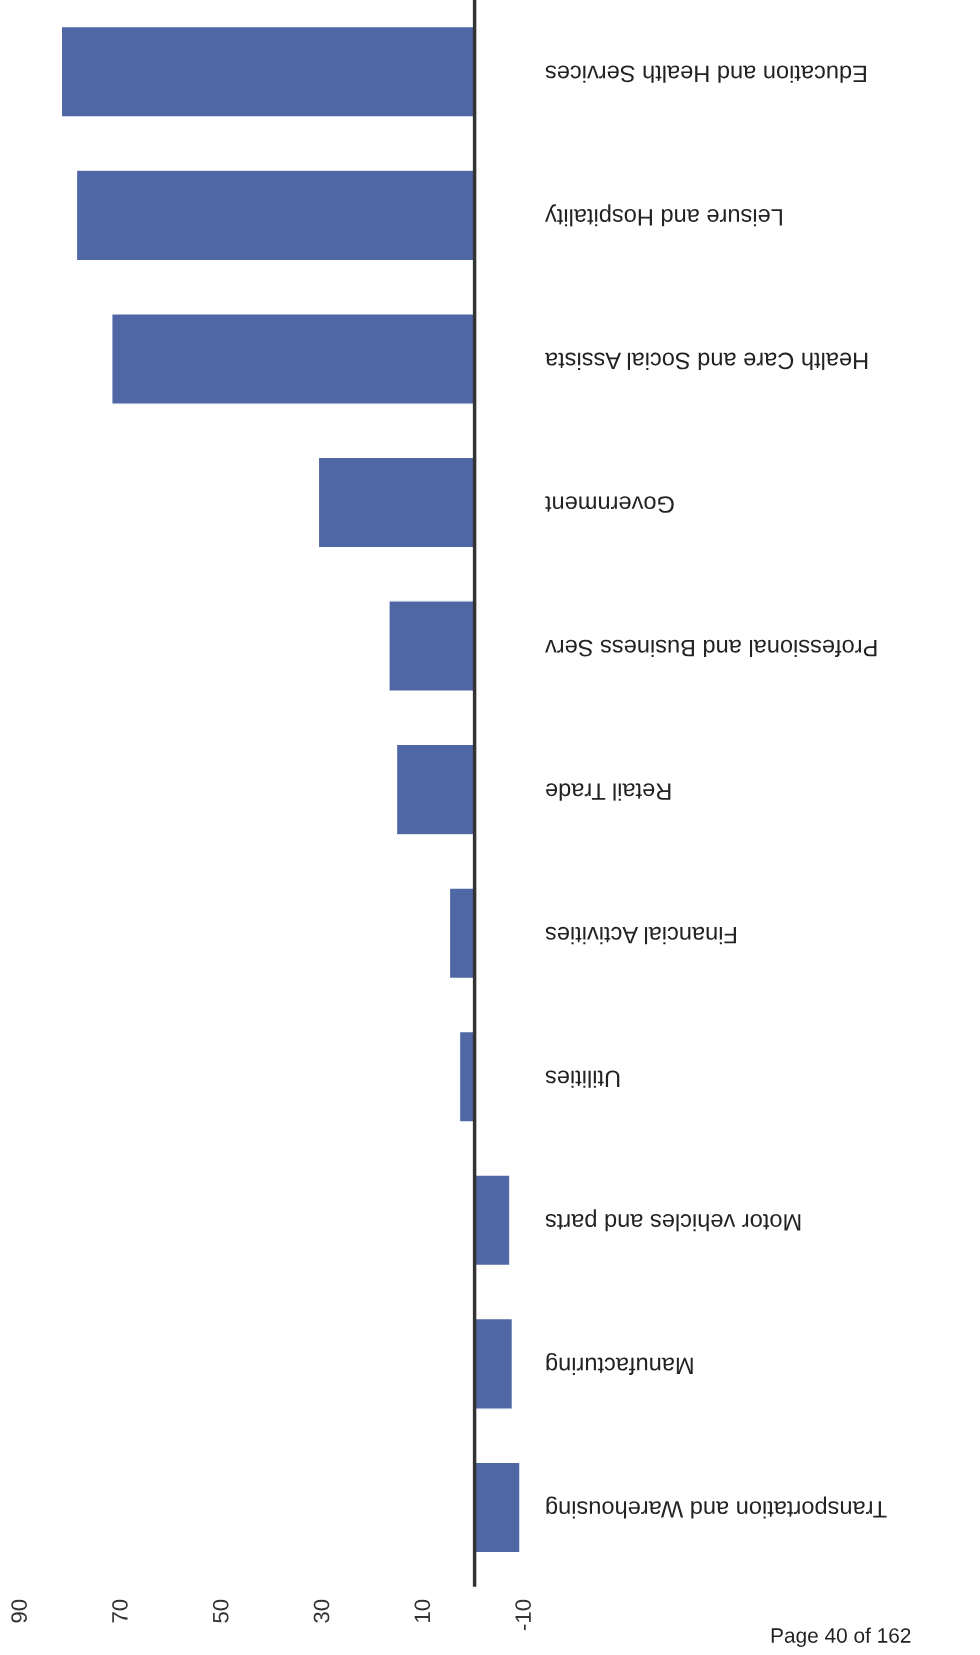 This screenshot has width=980, height=1655. I want to click on x-tick-label: 50, so click(220, 1611).